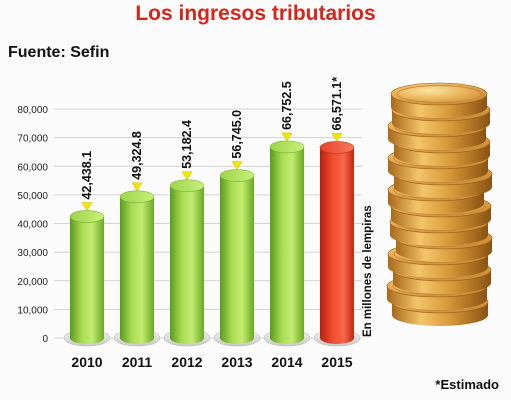 The width and height of the screenshot is (511, 400). I want to click on x-tick-label: 2012, so click(186, 362).